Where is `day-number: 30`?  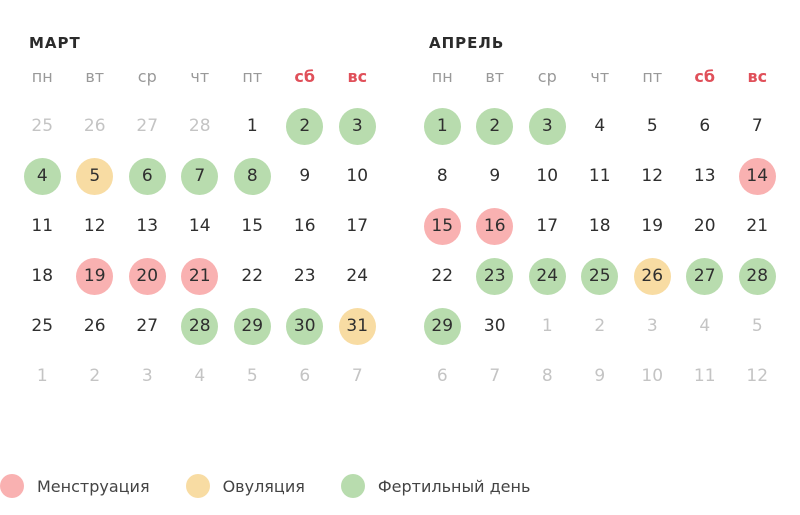 day-number: 30 is located at coordinates (494, 326).